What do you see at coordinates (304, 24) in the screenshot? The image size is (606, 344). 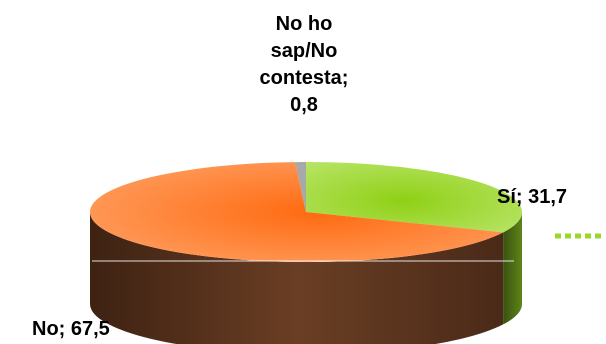 I see `slice-label-nosap-line1: No ho` at bounding box center [304, 24].